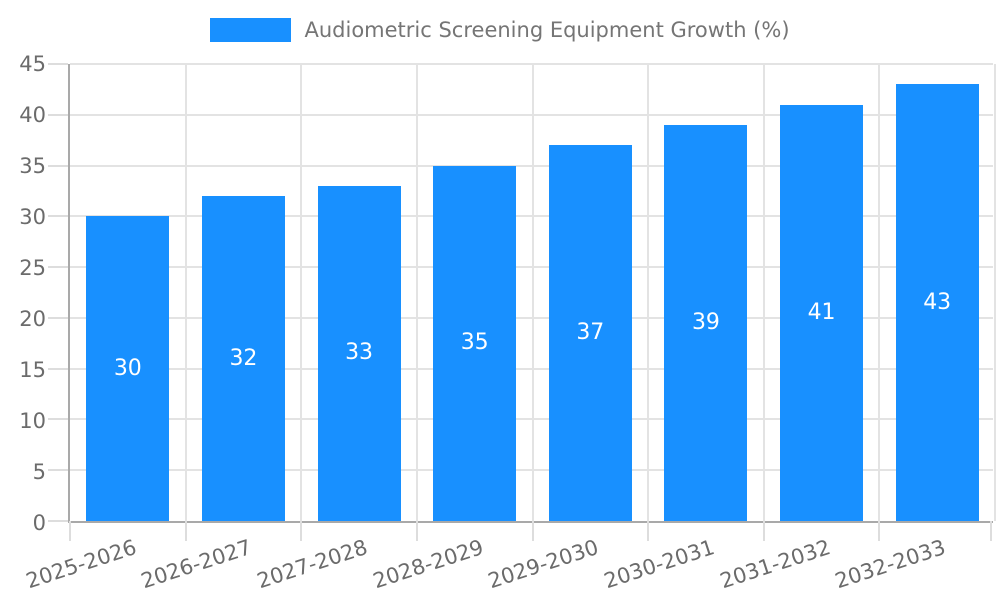  What do you see at coordinates (81, 564) in the screenshot?
I see `x-tick-label: 2025-2026` at bounding box center [81, 564].